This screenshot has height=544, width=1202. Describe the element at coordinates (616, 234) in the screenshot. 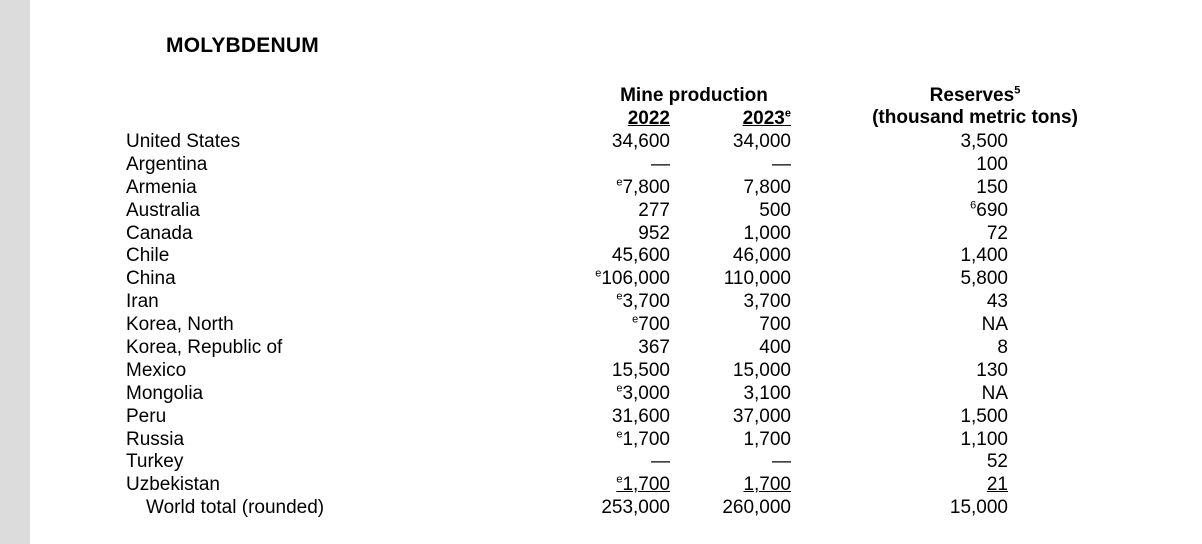

I see `table-row: Canada 952 1,000 72` at that location.